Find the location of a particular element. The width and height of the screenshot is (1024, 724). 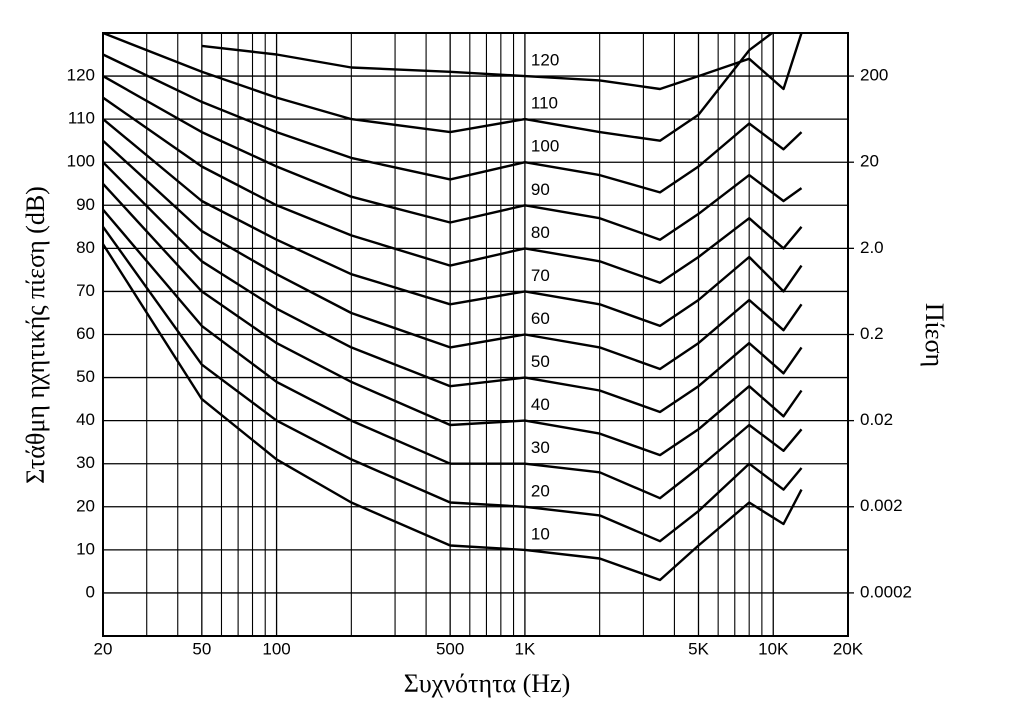

contour-label: 110 is located at coordinates (544, 103).